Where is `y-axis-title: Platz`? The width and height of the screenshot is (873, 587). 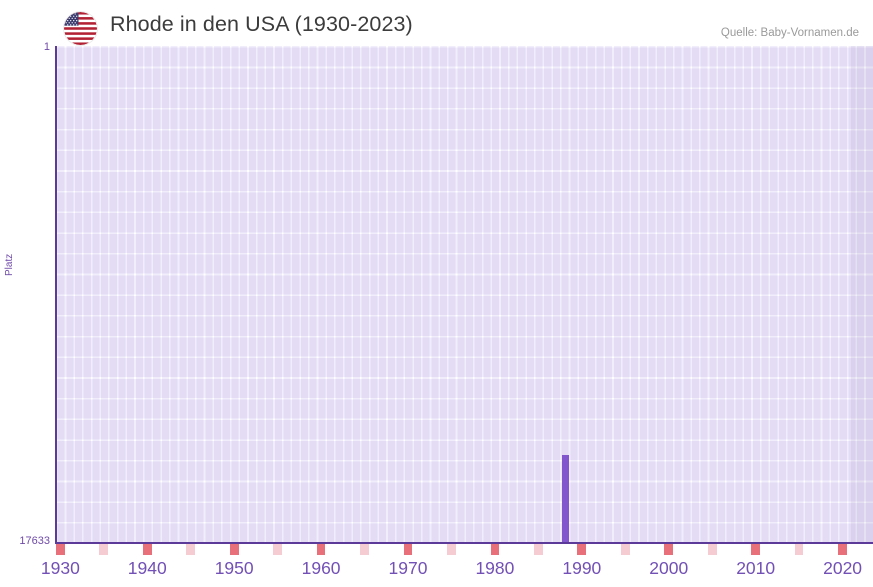
y-axis-title: Platz is located at coordinates (9, 264).